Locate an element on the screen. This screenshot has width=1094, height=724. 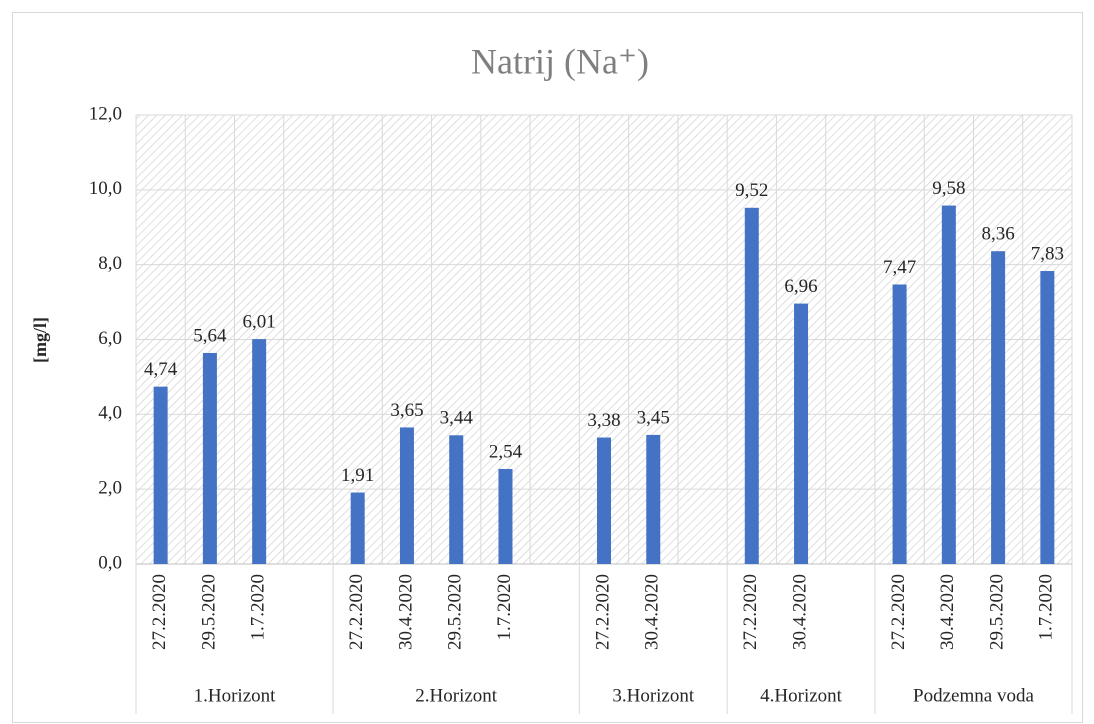
y-tick-label: 10,0 is located at coordinates (105, 188).